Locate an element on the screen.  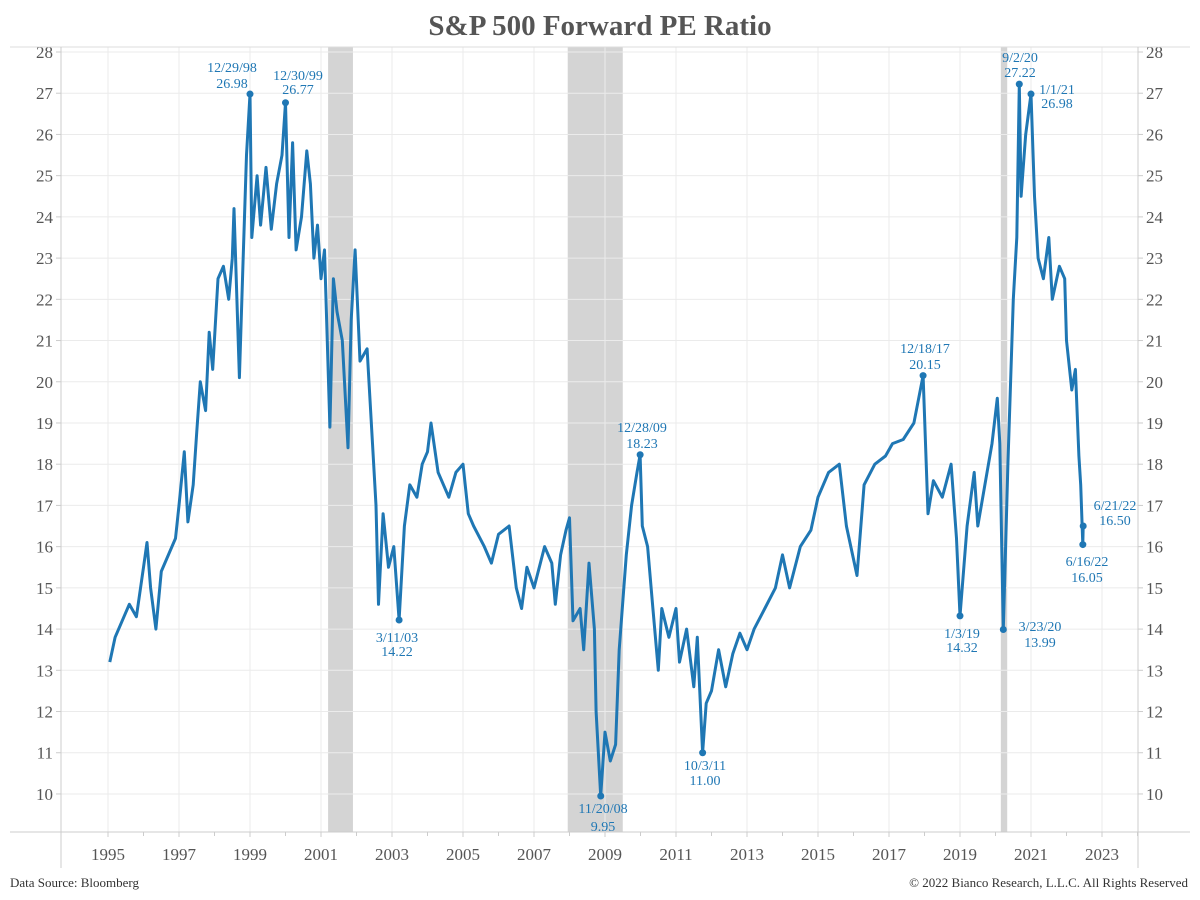
y-tick-label-right: 17 is located at coordinates (1155, 505).